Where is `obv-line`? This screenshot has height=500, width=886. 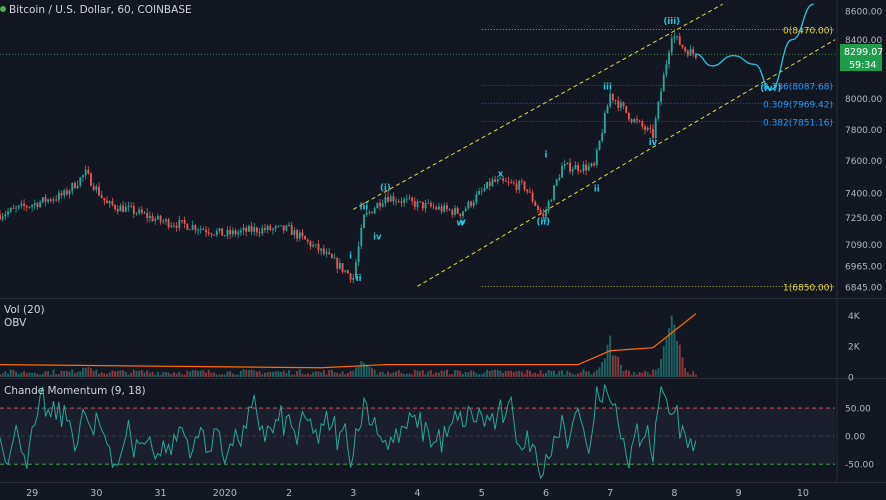
obv-line is located at coordinates (348, 341).